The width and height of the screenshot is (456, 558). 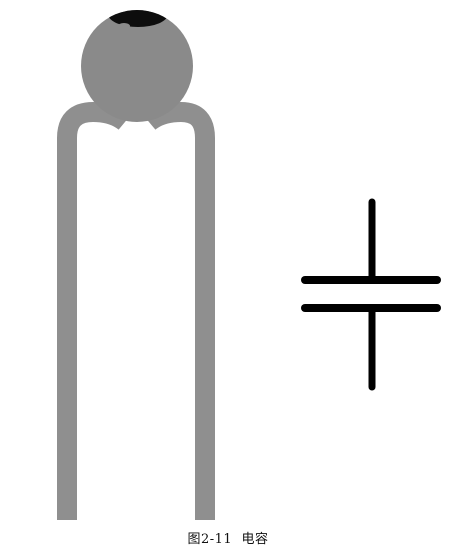 What do you see at coordinates (137, 66) in the screenshot?
I see `capacitor-body` at bounding box center [137, 66].